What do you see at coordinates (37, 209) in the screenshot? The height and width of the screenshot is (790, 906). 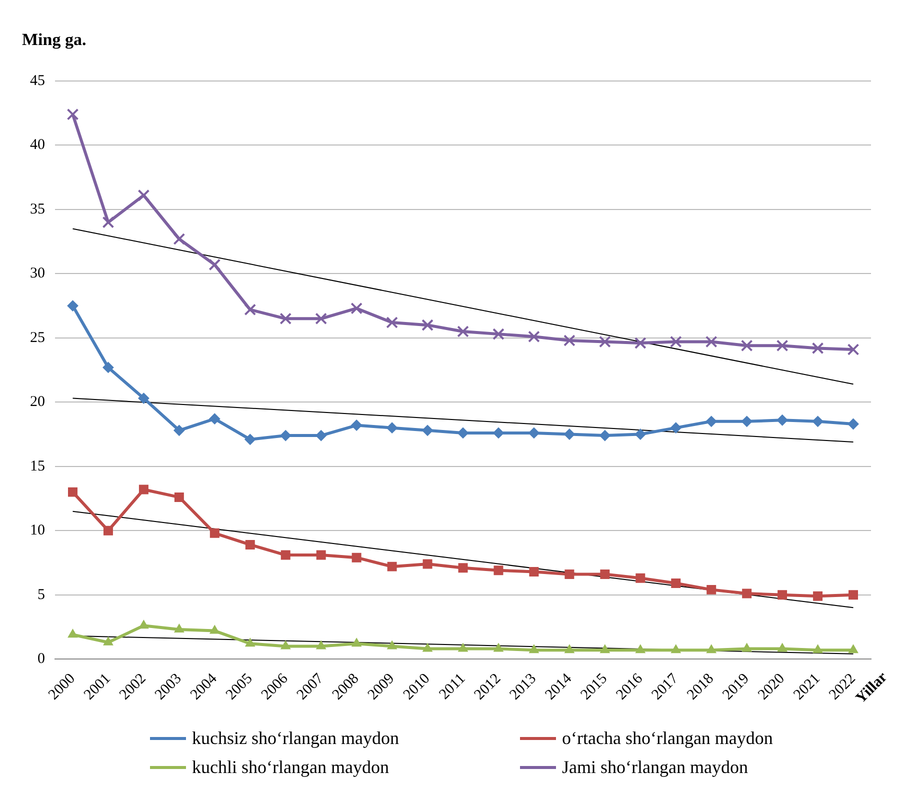 I see `y-tick-label: 35` at bounding box center [37, 209].